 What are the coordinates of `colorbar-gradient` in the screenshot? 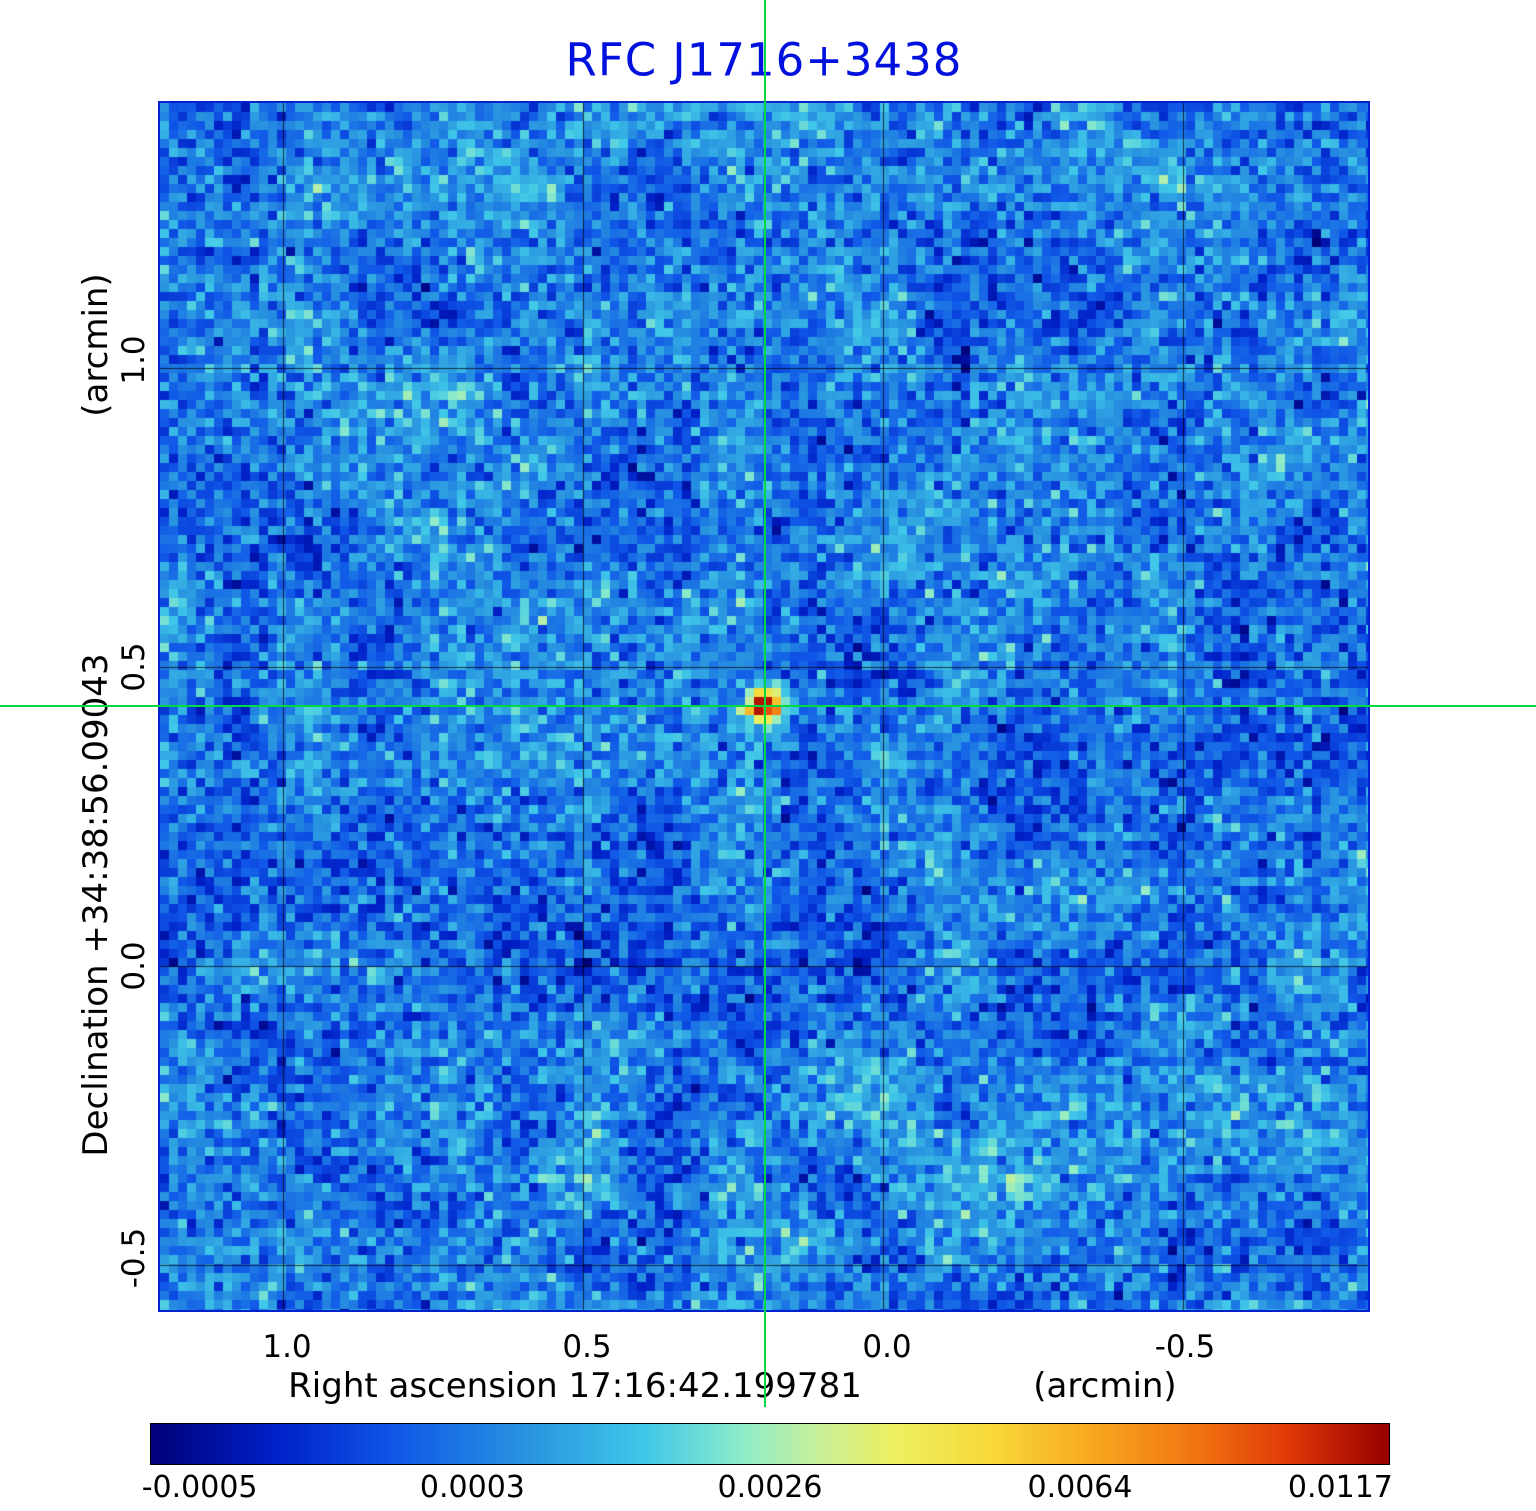 It's located at (770, 1444).